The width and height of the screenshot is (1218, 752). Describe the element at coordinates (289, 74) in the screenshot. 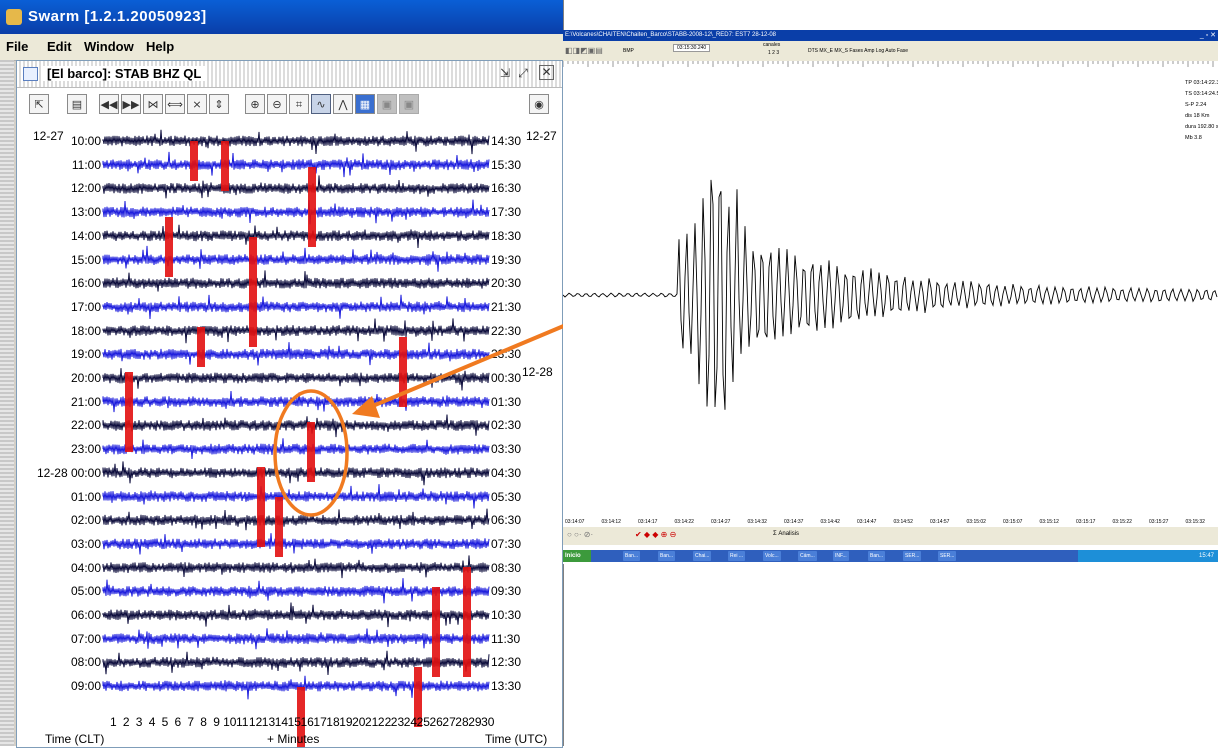

I see `helicorder-titlebar: [El barco]: STAB BHZ QL ⇲ ⤢ ✕` at that location.